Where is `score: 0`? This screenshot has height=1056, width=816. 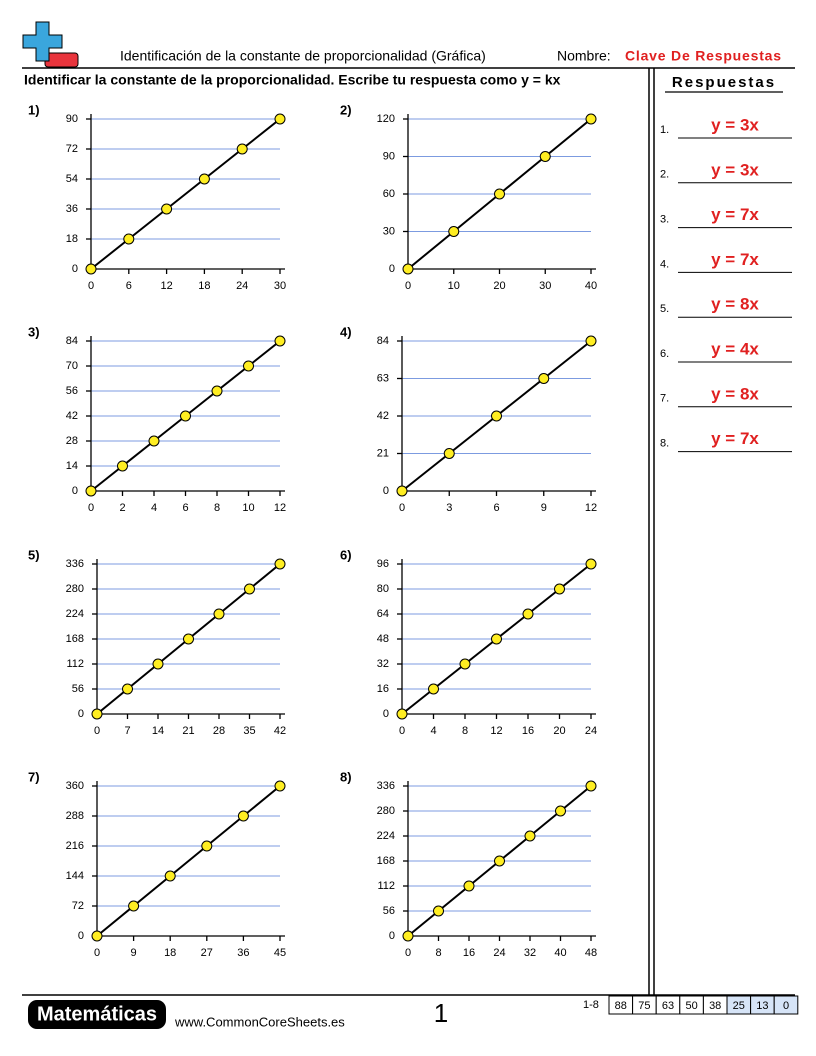 score: 0 is located at coordinates (786, 1006).